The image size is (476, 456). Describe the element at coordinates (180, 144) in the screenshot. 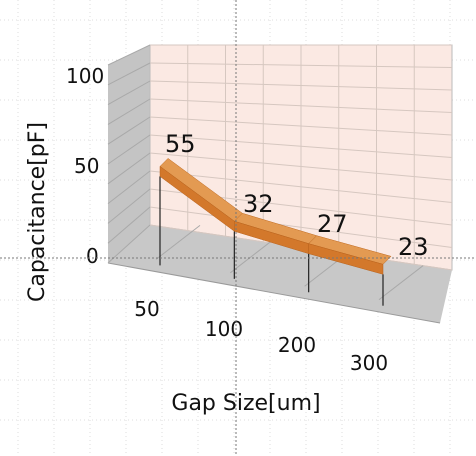

I see `data-label: 55` at that location.